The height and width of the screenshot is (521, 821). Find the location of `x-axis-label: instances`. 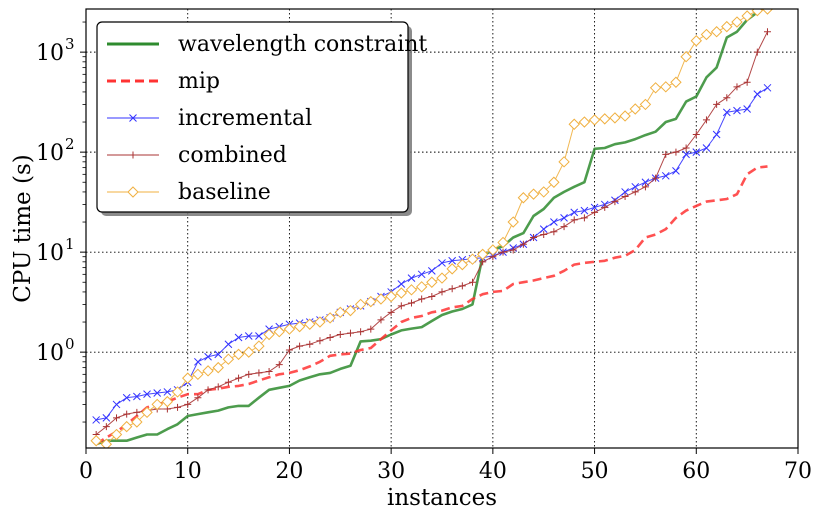

x-axis-label: instances is located at coordinates (442, 498).